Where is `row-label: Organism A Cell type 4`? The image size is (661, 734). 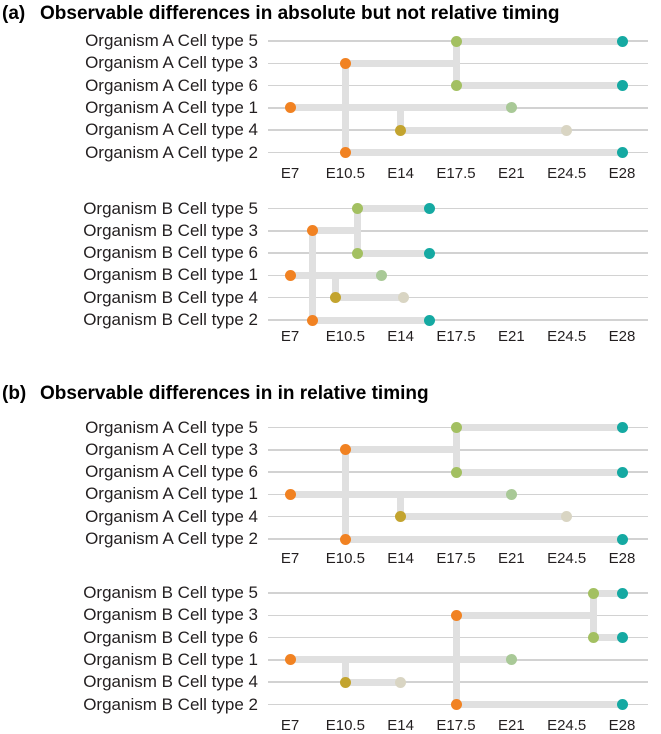
row-label: Organism A Cell type 4 is located at coordinates (171, 516).